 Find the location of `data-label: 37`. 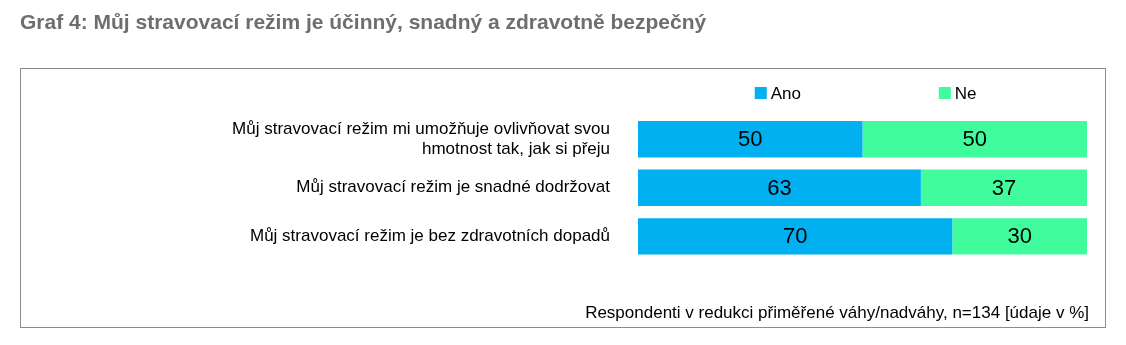

data-label: 37 is located at coordinates (1004, 187).